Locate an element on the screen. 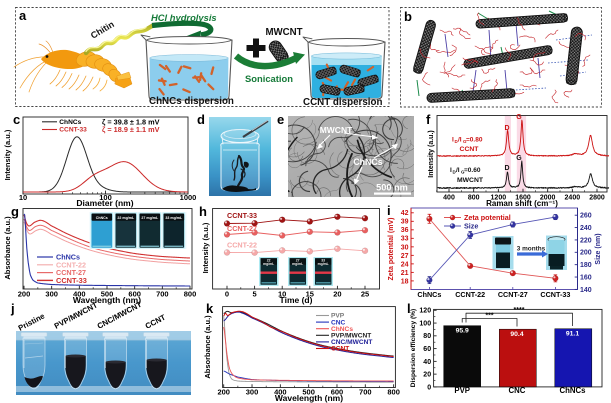  svg-text: e is located at coordinates (280, 119).